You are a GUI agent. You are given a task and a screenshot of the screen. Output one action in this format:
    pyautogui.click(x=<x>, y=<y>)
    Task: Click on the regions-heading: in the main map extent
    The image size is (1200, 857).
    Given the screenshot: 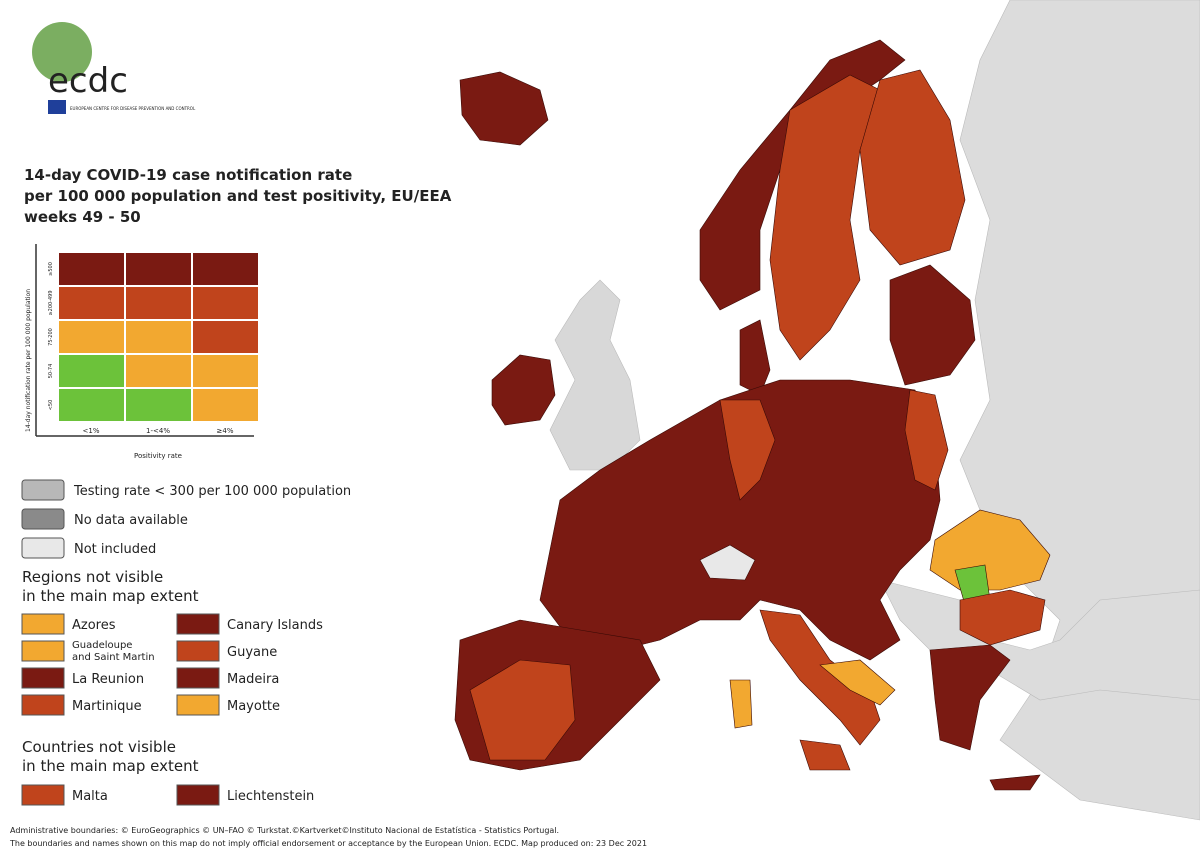 What is the action you would take?
    pyautogui.click(x=110, y=596)
    